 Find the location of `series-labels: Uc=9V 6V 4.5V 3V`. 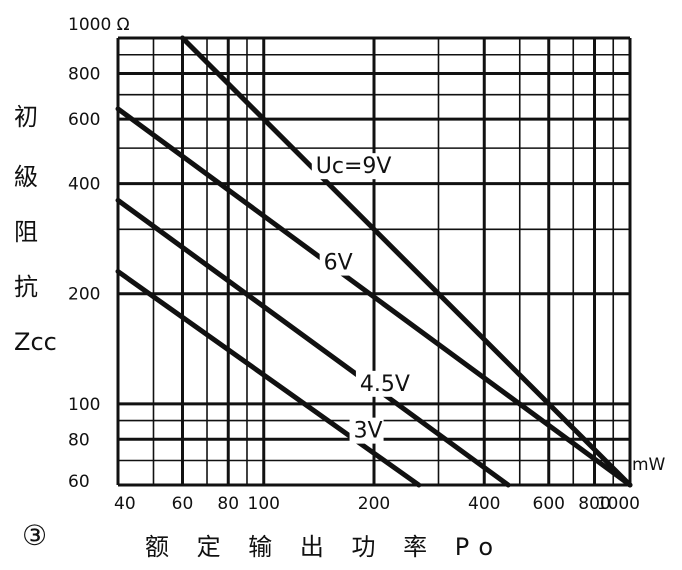

series-labels: Uc=9V 6V 4.5V 3V is located at coordinates (363, 298).